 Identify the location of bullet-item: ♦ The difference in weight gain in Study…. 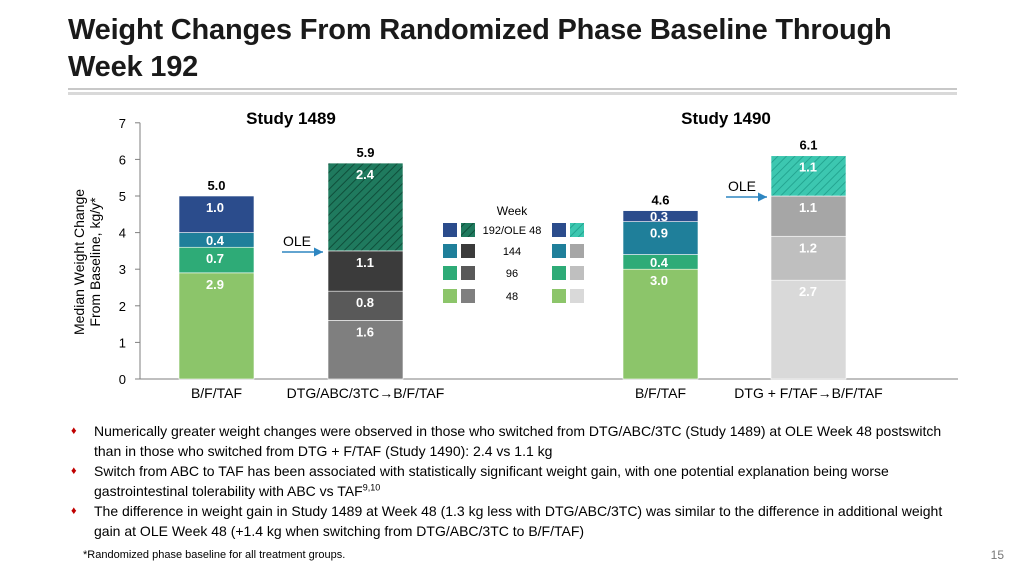
(508, 521).